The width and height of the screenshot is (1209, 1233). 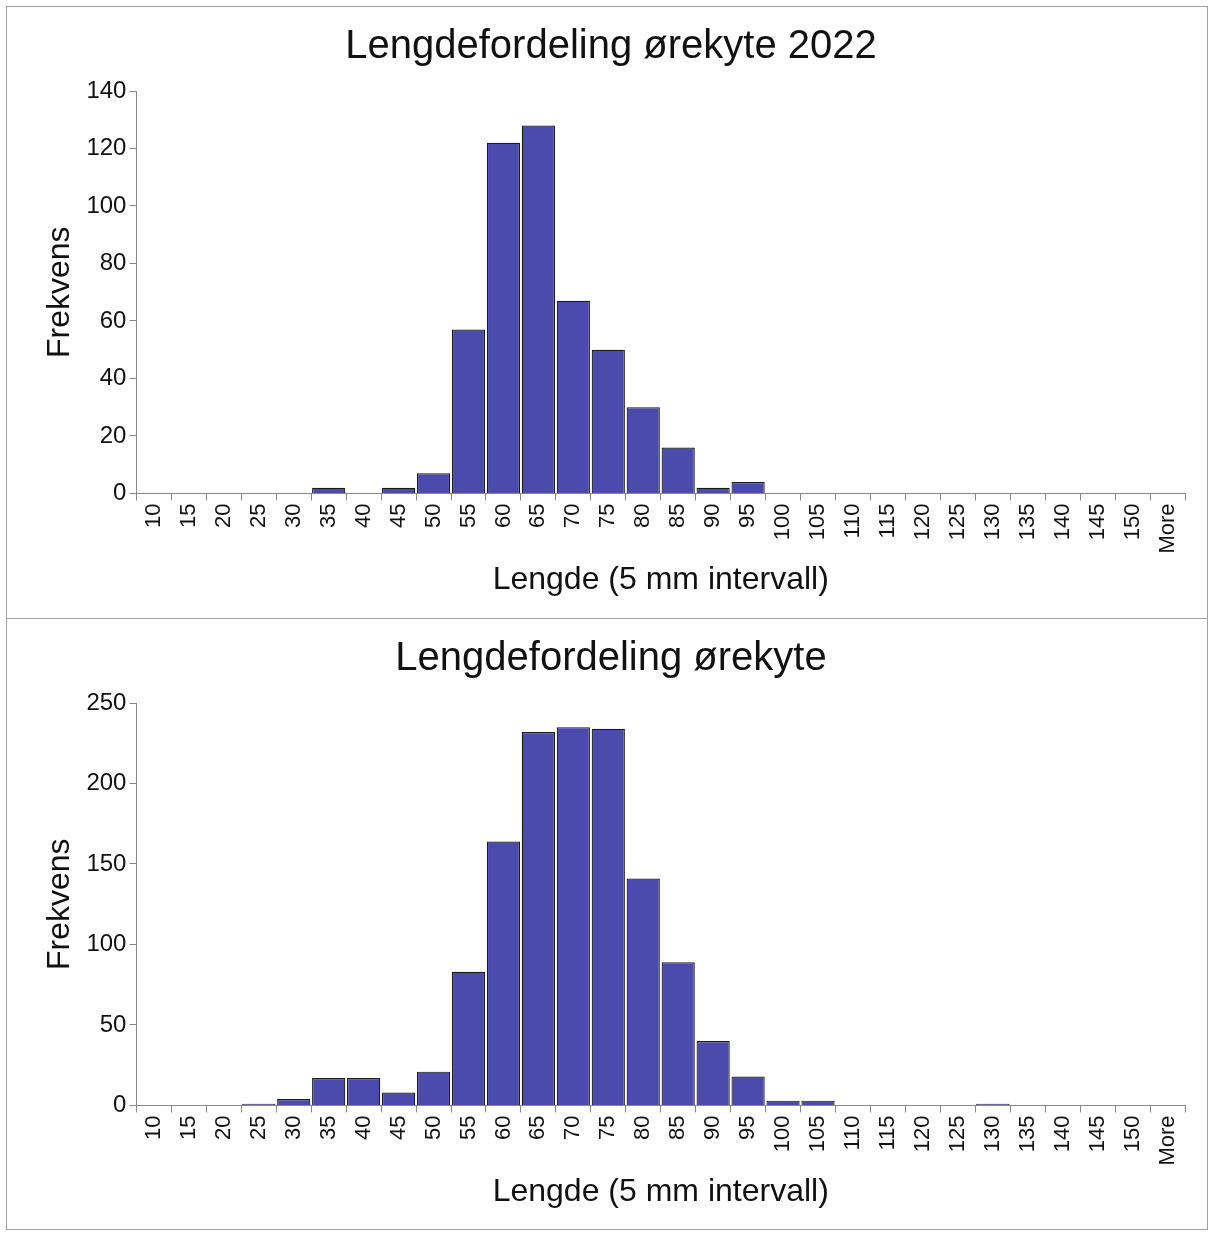 What do you see at coordinates (113, 1023) in the screenshot?
I see `y-tick-label: 50` at bounding box center [113, 1023].